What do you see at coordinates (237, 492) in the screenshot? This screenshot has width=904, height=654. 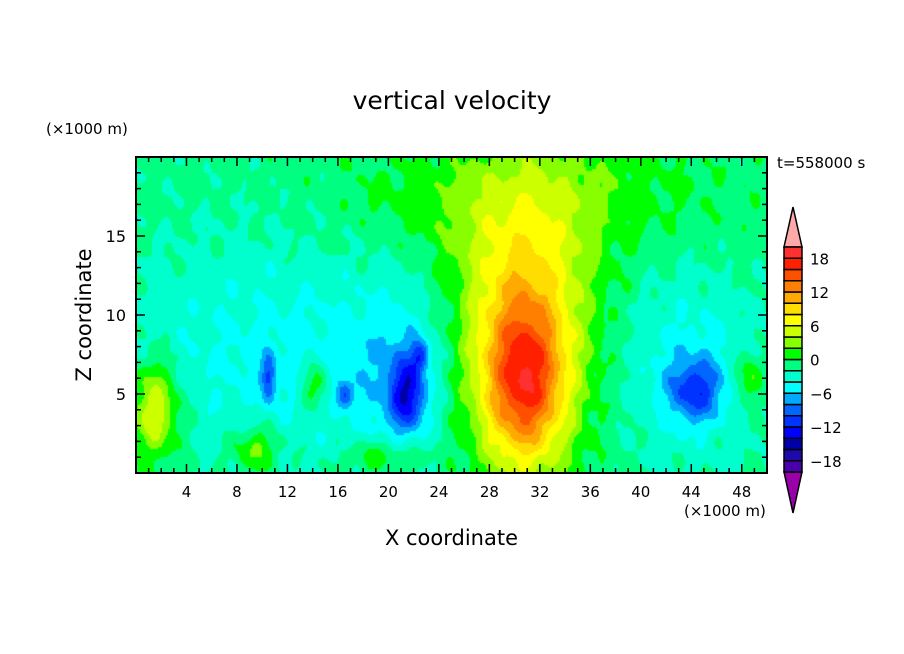 I see `x-tick-label: 8` at bounding box center [237, 492].